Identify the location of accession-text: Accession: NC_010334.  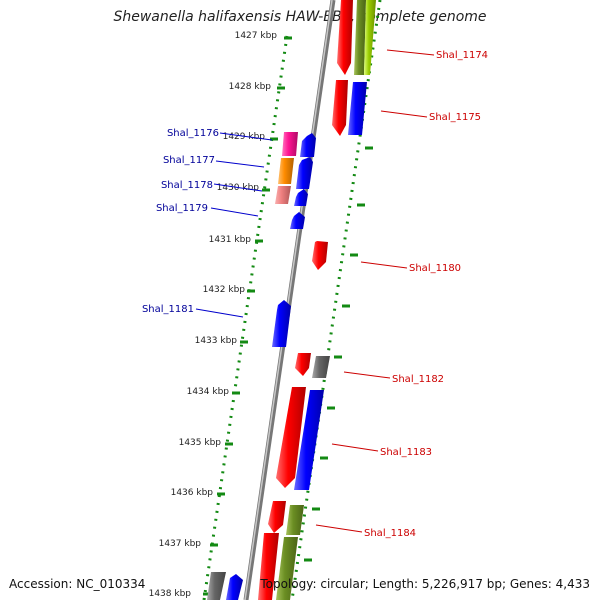
(77, 584).